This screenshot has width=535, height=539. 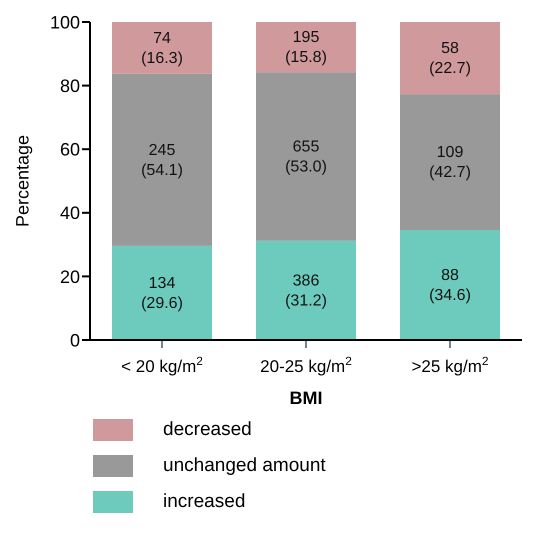 What do you see at coordinates (70, 276) in the screenshot?
I see `y-tick-label: 20` at bounding box center [70, 276].